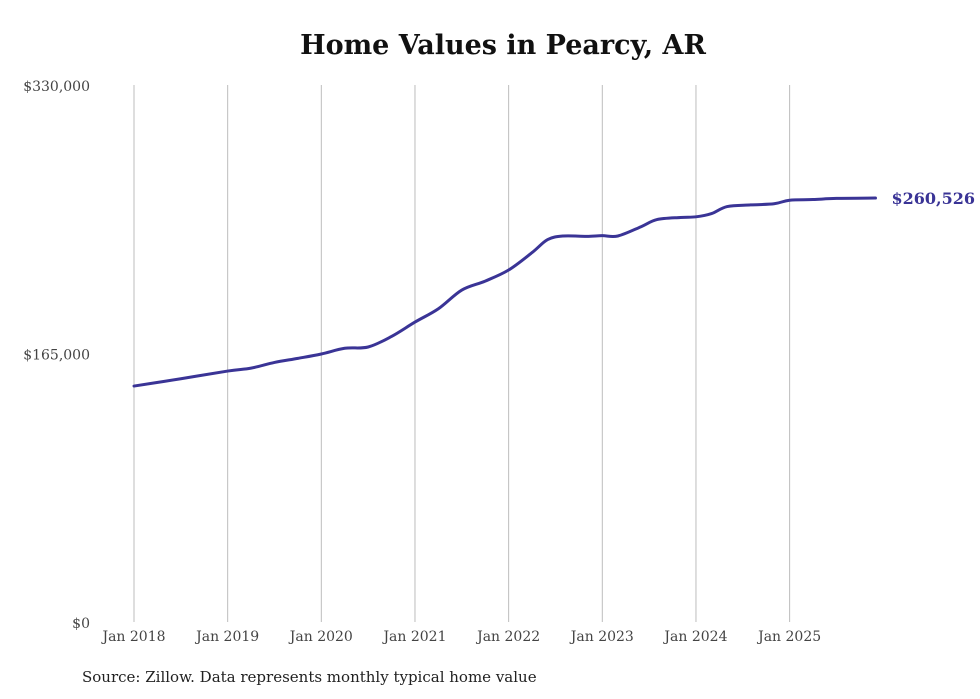  Describe the element at coordinates (694, 637) in the screenshot. I see `x-tick-label: Jan 2024` at that location.